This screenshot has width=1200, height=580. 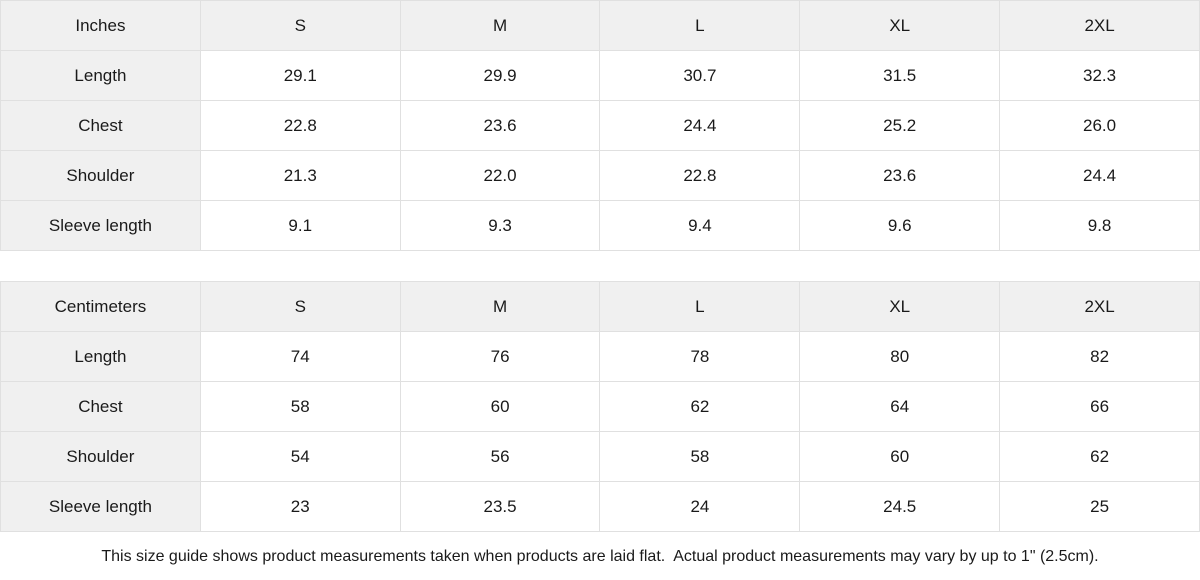 I want to click on measurement-cell: 76, so click(x=500, y=356).